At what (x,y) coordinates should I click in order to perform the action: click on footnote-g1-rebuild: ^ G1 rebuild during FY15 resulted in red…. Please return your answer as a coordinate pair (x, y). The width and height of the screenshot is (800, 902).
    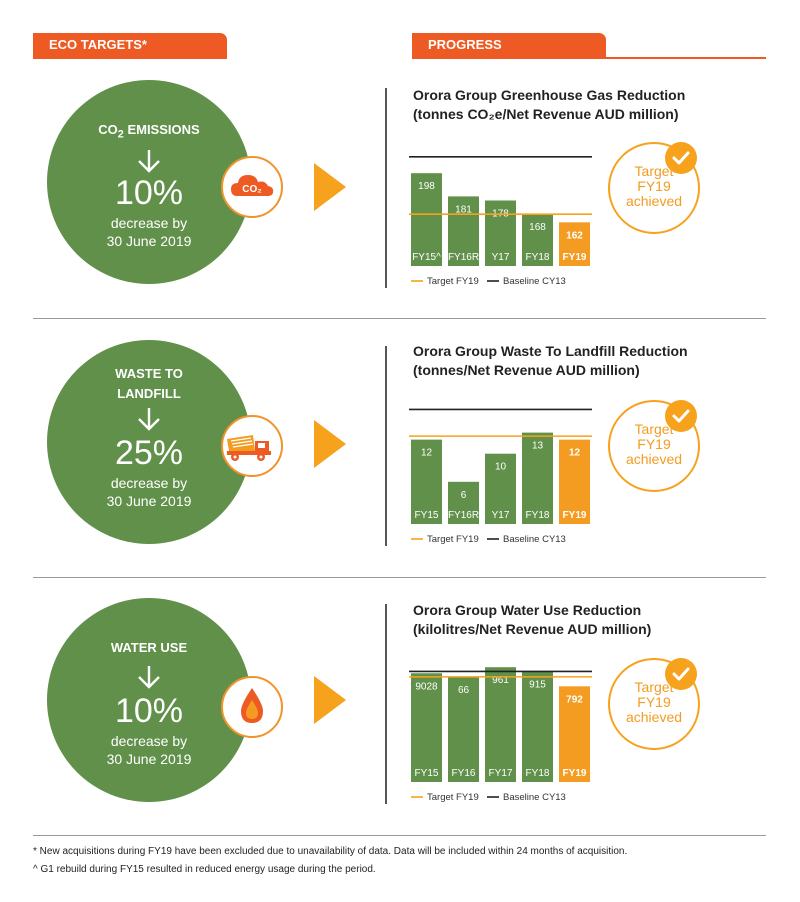
    Looking at the image, I should click on (204, 869).